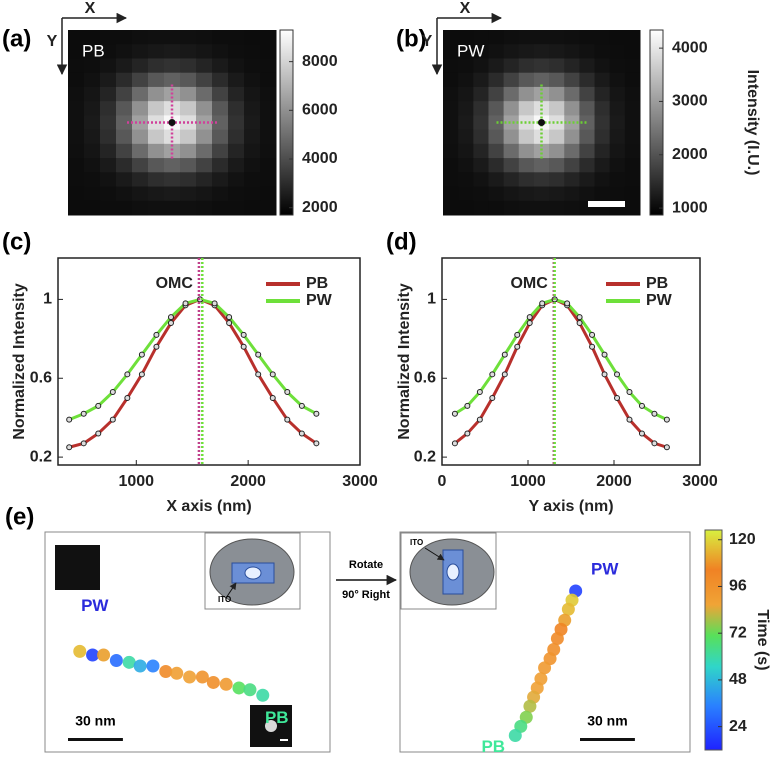  Describe the element at coordinates (570, 506) in the screenshot. I see `x-axis-label: Y axis (nm)` at that location.